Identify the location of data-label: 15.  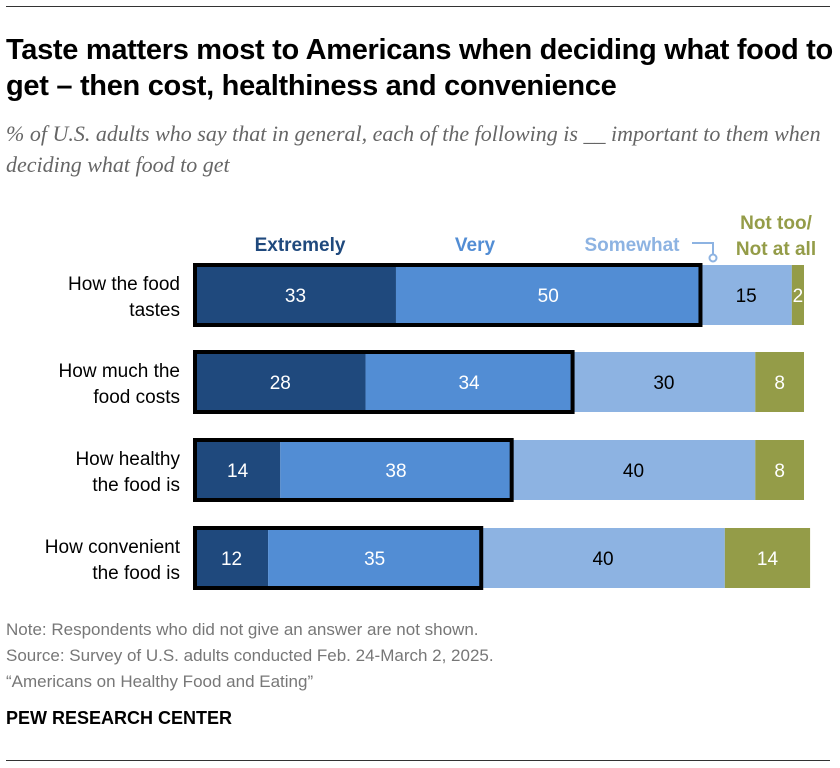
(746, 296).